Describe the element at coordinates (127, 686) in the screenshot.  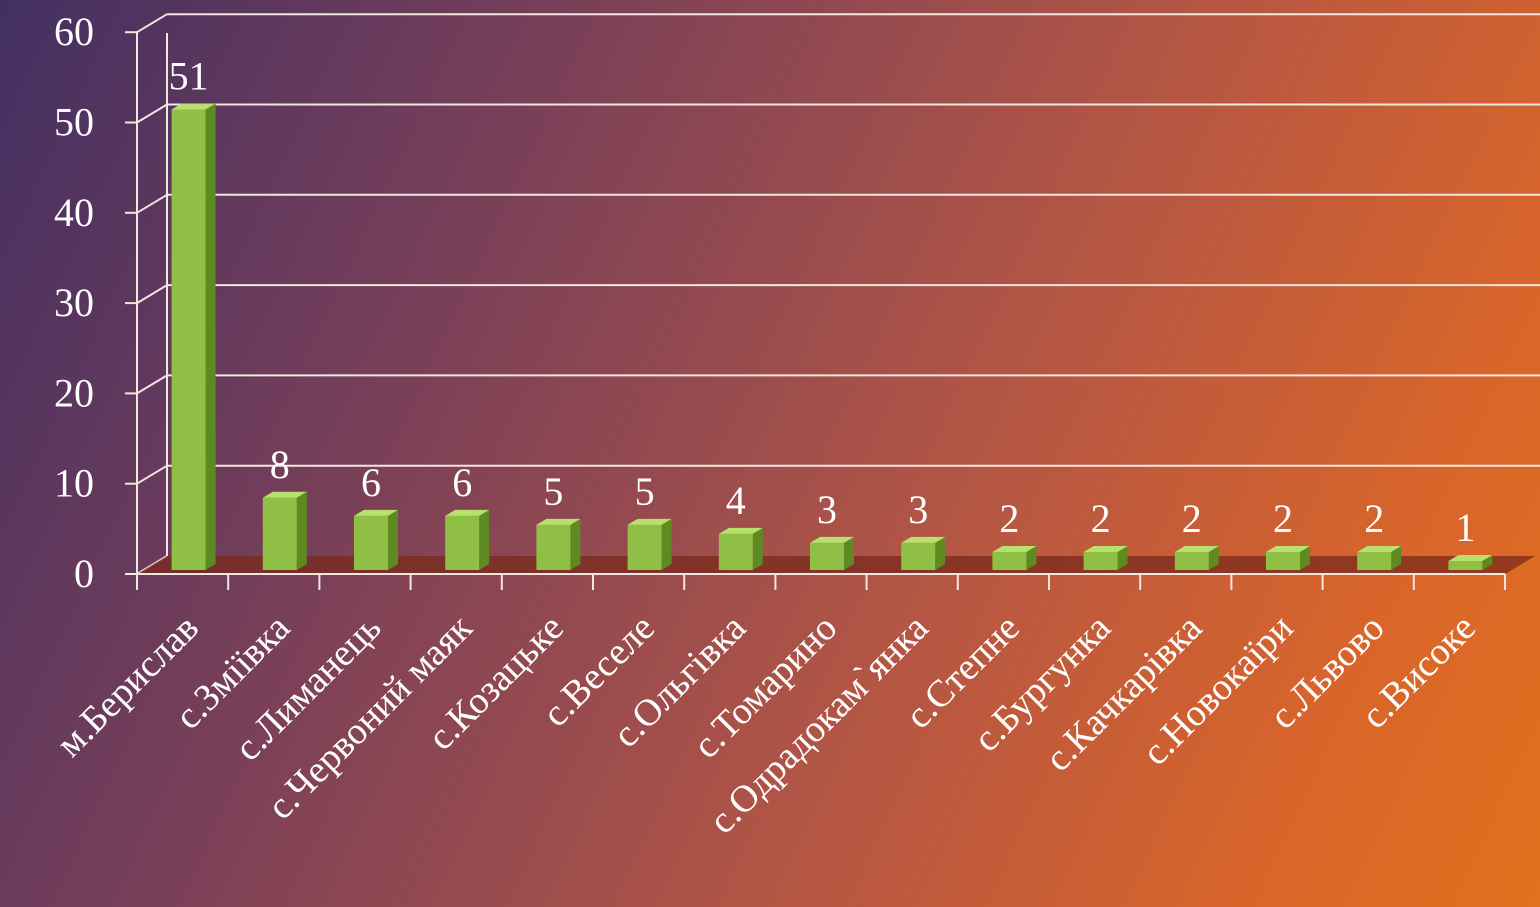
I see `x-category-label: м.Берислав` at that location.